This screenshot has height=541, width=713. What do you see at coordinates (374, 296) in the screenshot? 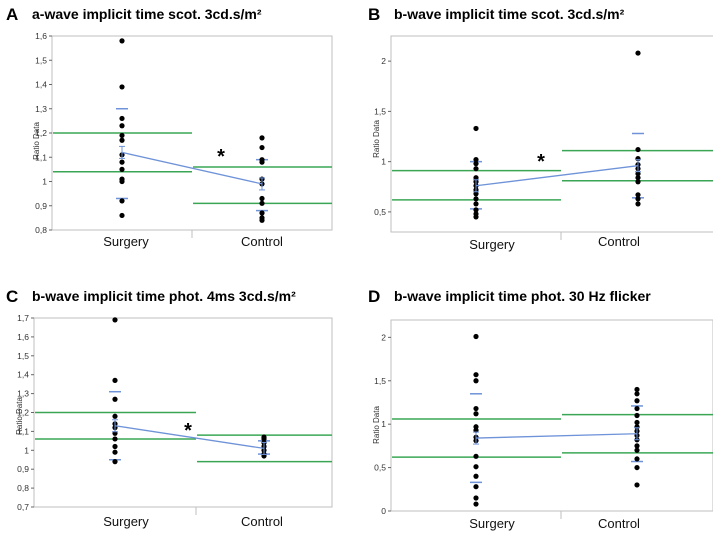
I see `panel-letter-d: D` at bounding box center [374, 296].